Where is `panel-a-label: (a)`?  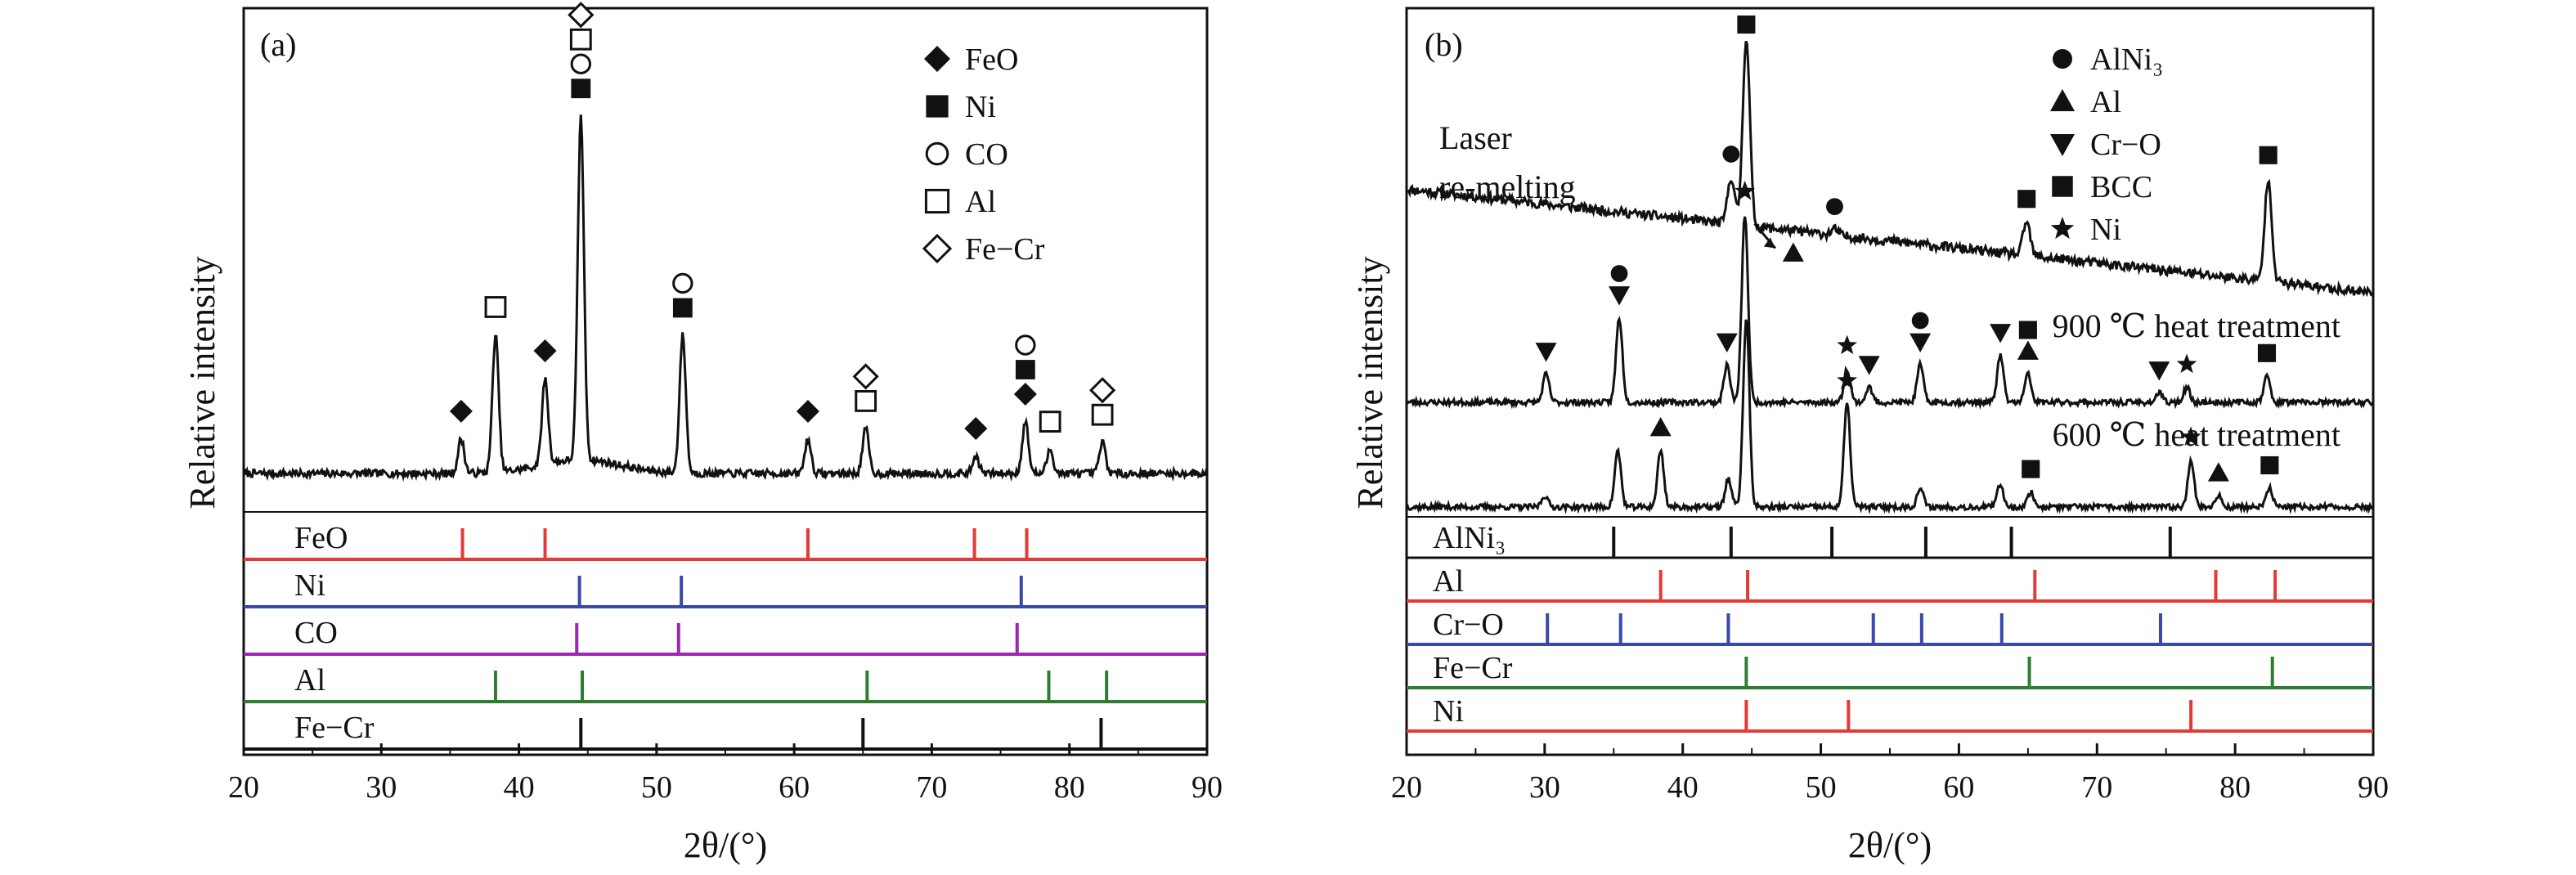 panel-a-label: (a) is located at coordinates (278, 44).